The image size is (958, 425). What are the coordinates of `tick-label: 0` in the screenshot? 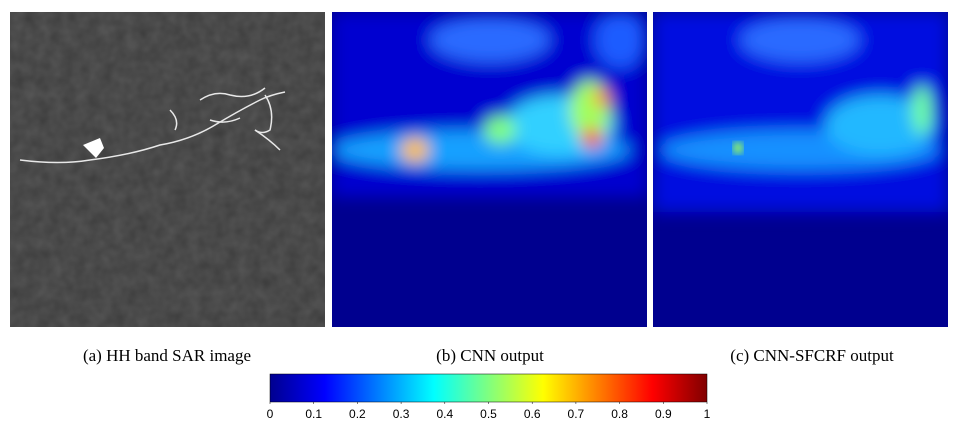 It's located at (270, 414).